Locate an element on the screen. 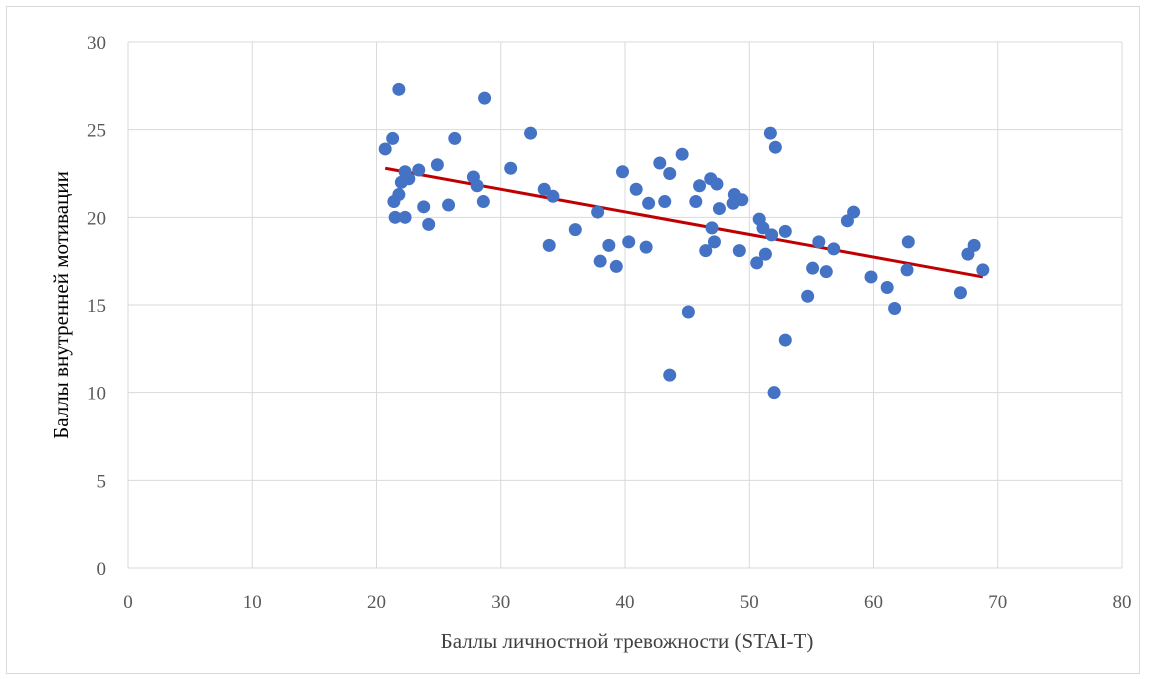  y-tick-label: 30 is located at coordinates (96, 43).